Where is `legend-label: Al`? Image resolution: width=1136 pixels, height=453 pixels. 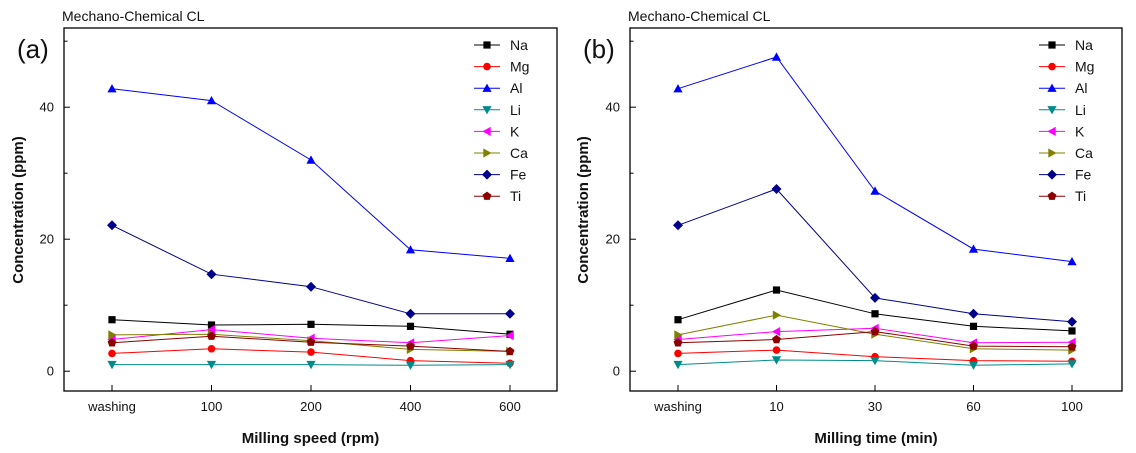 legend-label: Al is located at coordinates (516, 88).